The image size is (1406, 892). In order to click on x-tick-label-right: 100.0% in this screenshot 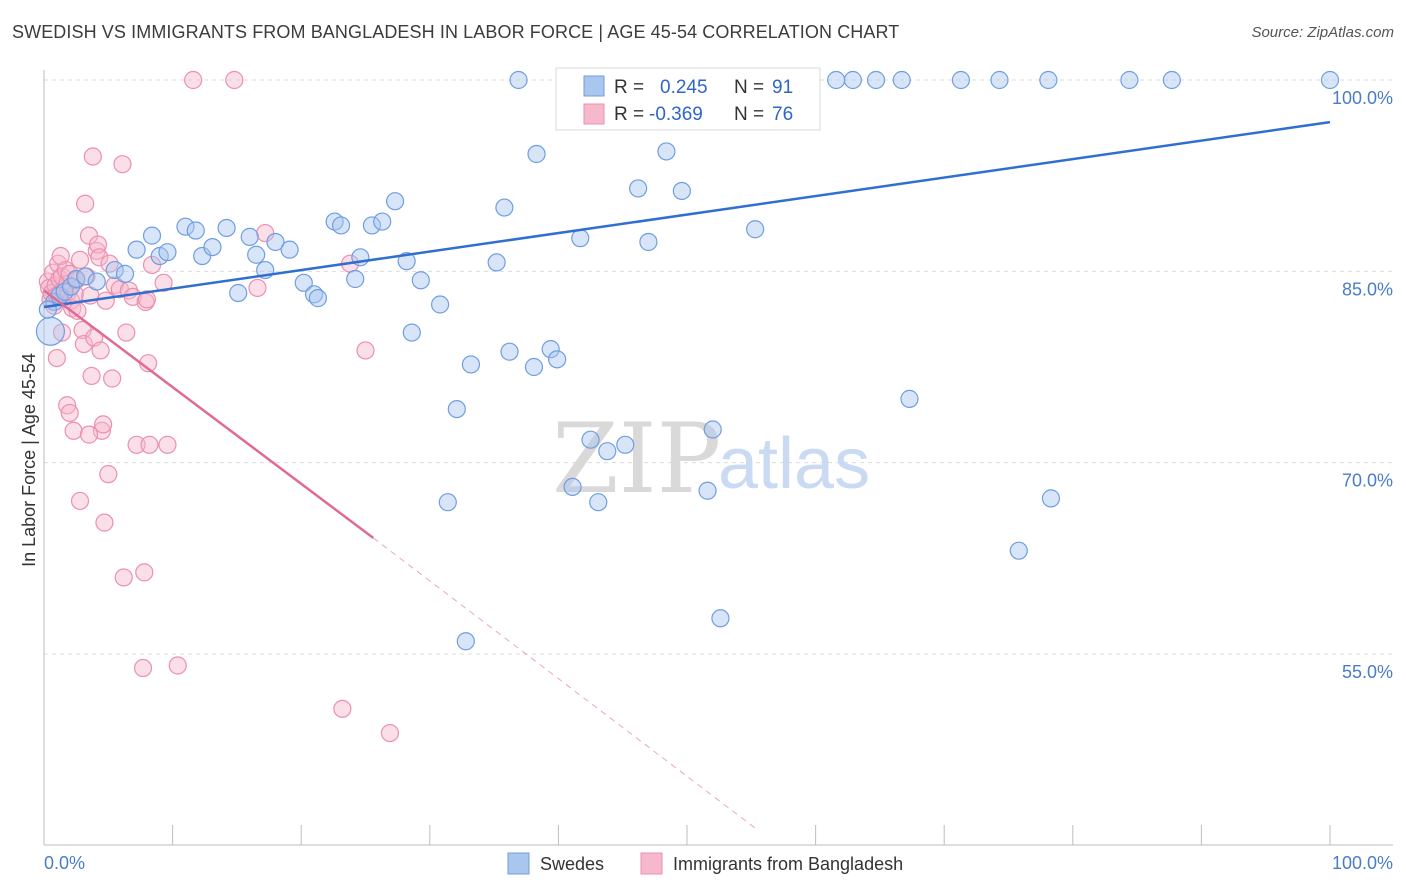, I will do `click(1362, 863)`.